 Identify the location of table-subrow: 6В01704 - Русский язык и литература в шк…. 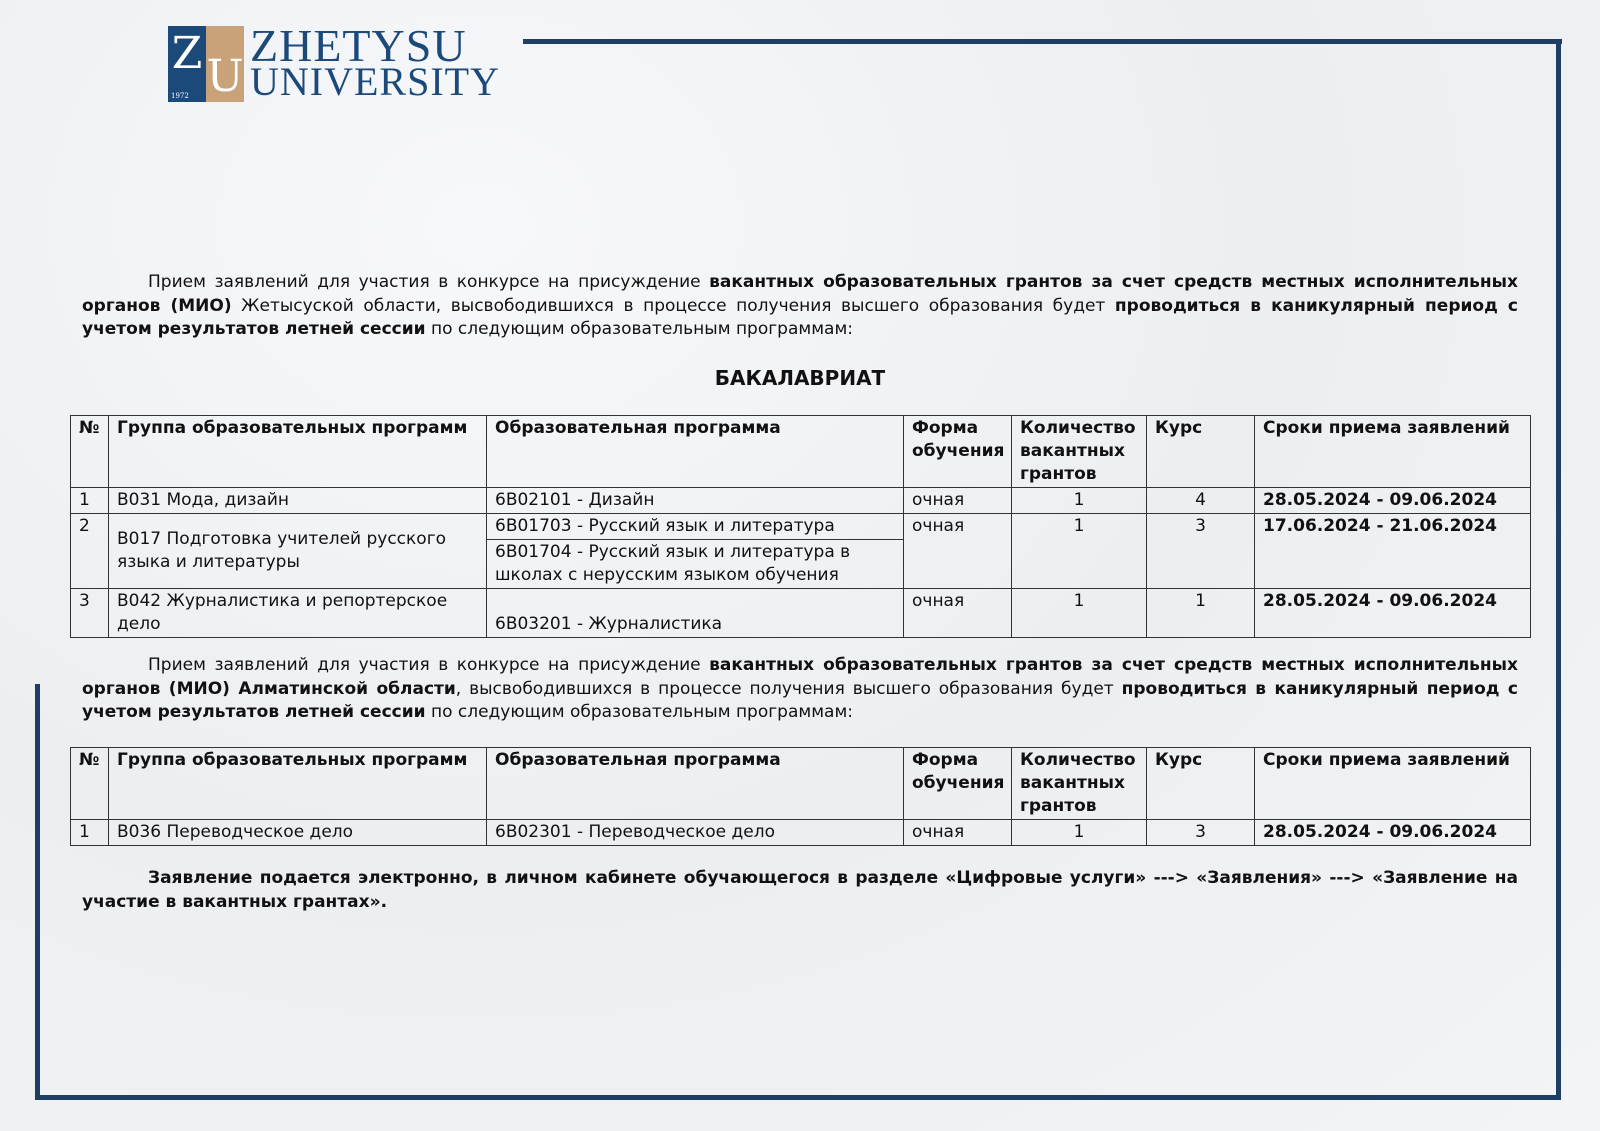
(801, 564).